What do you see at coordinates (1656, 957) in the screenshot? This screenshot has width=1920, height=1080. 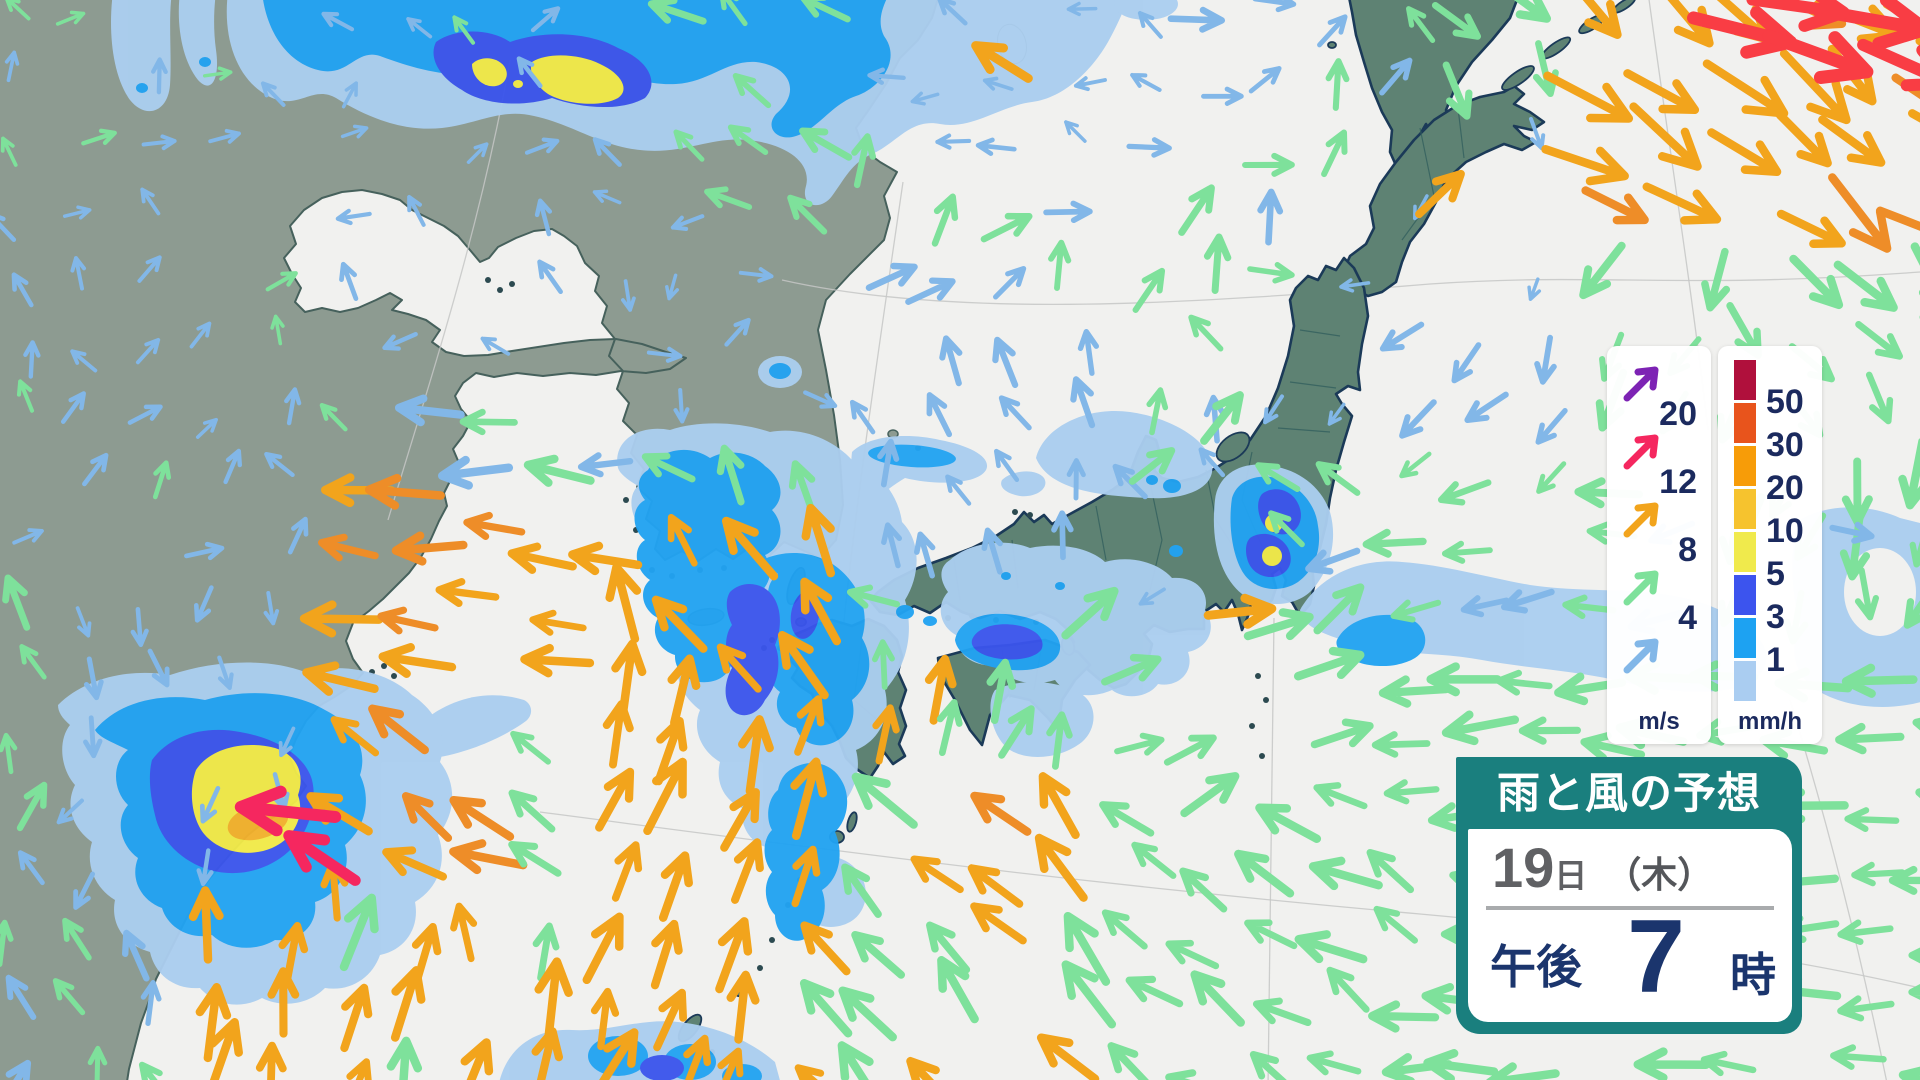 I see `time-hour: 7` at bounding box center [1656, 957].